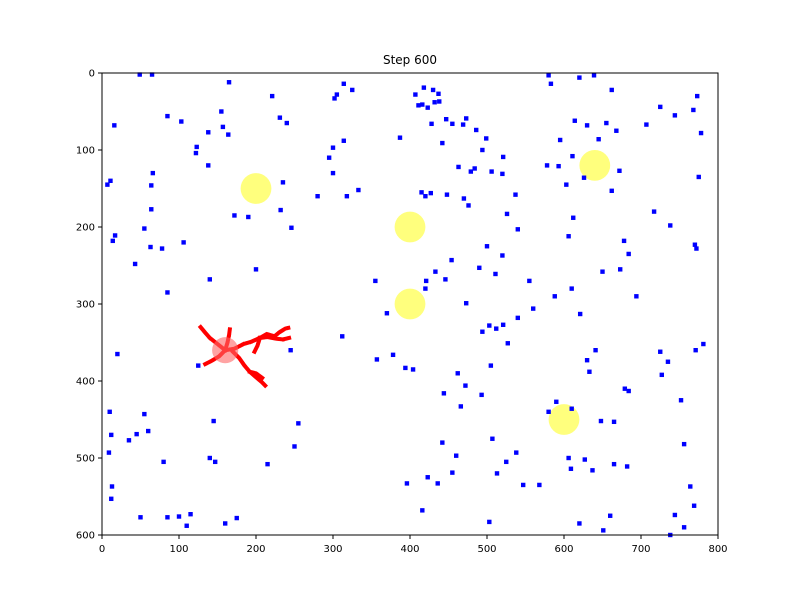 The width and height of the screenshot is (800, 600). I want to click on y-tick-label: 0, so click(92, 74).